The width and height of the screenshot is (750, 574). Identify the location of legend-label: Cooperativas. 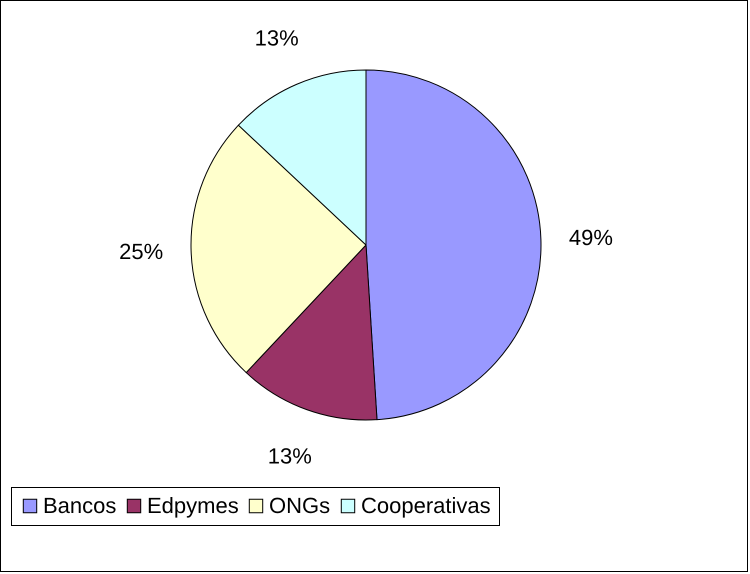
(426, 505).